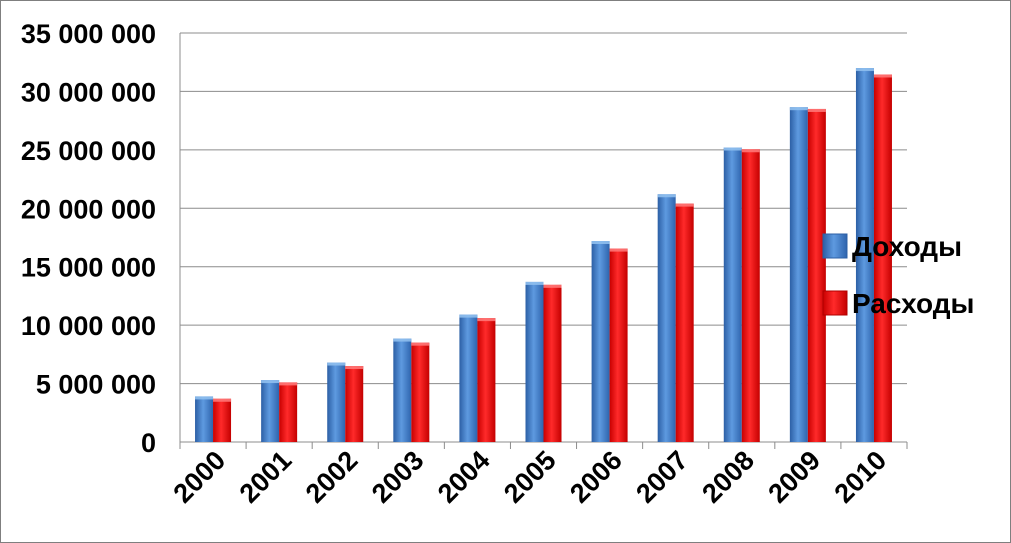 Image resolution: width=1011 pixels, height=543 pixels. I want to click on bar-rashody-2009, so click(816, 275).